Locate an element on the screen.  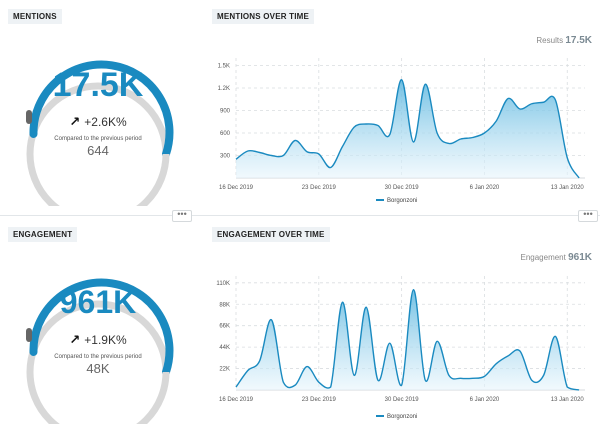
engagement-legend: Borgonzoni is located at coordinates (396, 417).